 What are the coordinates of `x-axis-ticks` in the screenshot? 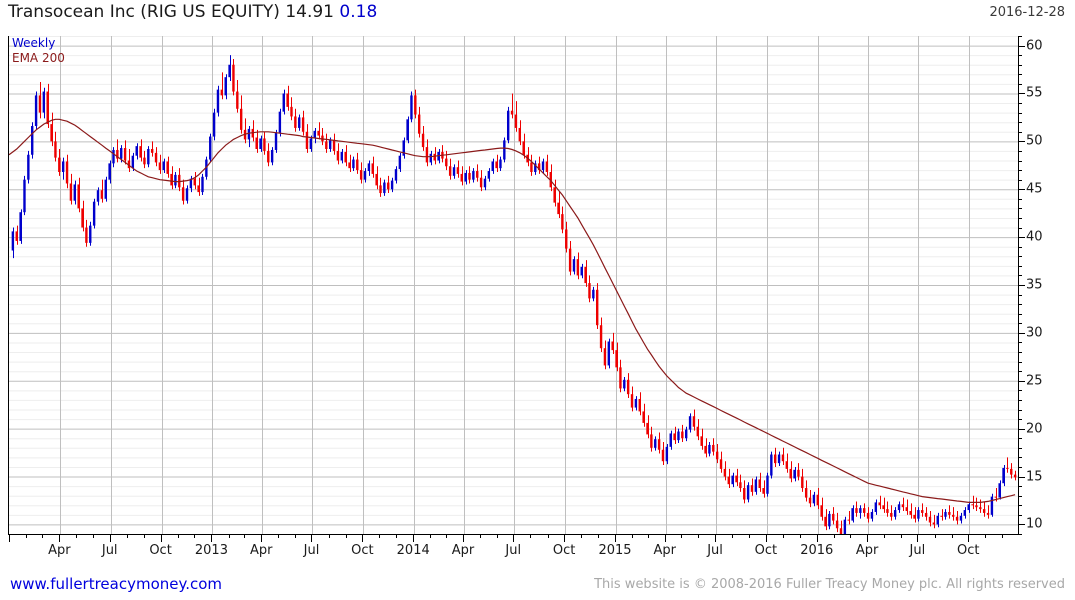 It's located at (513, 538).